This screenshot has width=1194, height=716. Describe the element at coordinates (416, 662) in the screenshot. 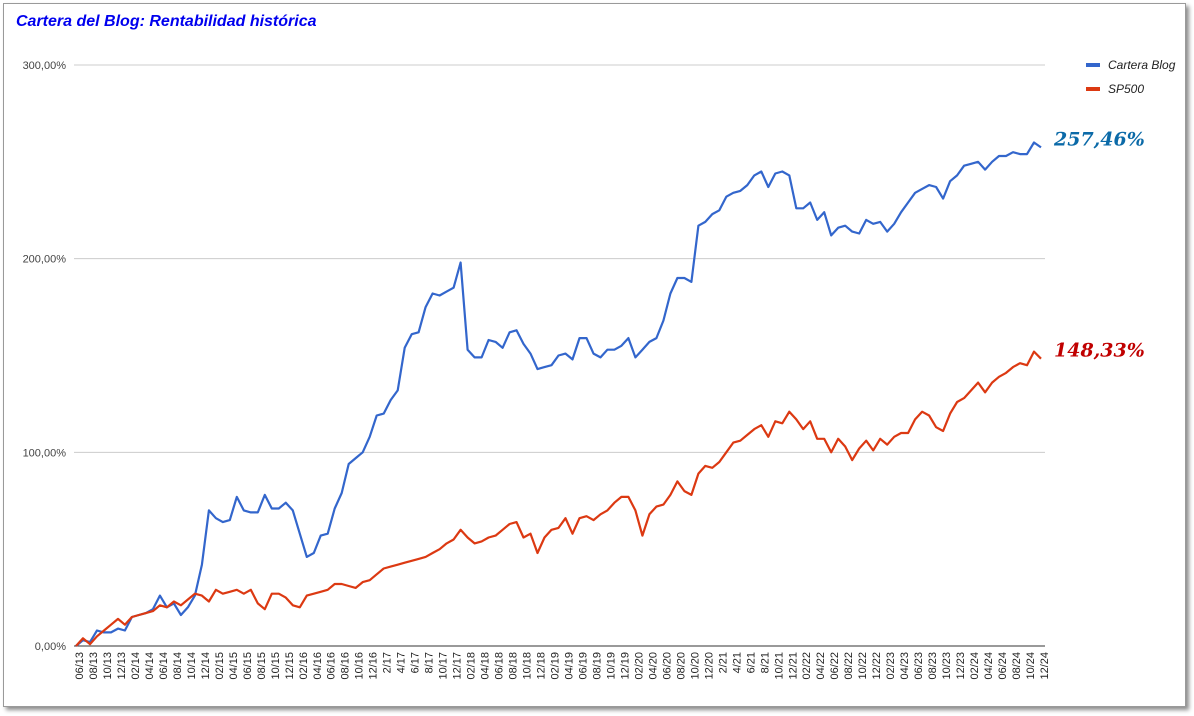

I see `x-tick-label: 6/17` at that location.